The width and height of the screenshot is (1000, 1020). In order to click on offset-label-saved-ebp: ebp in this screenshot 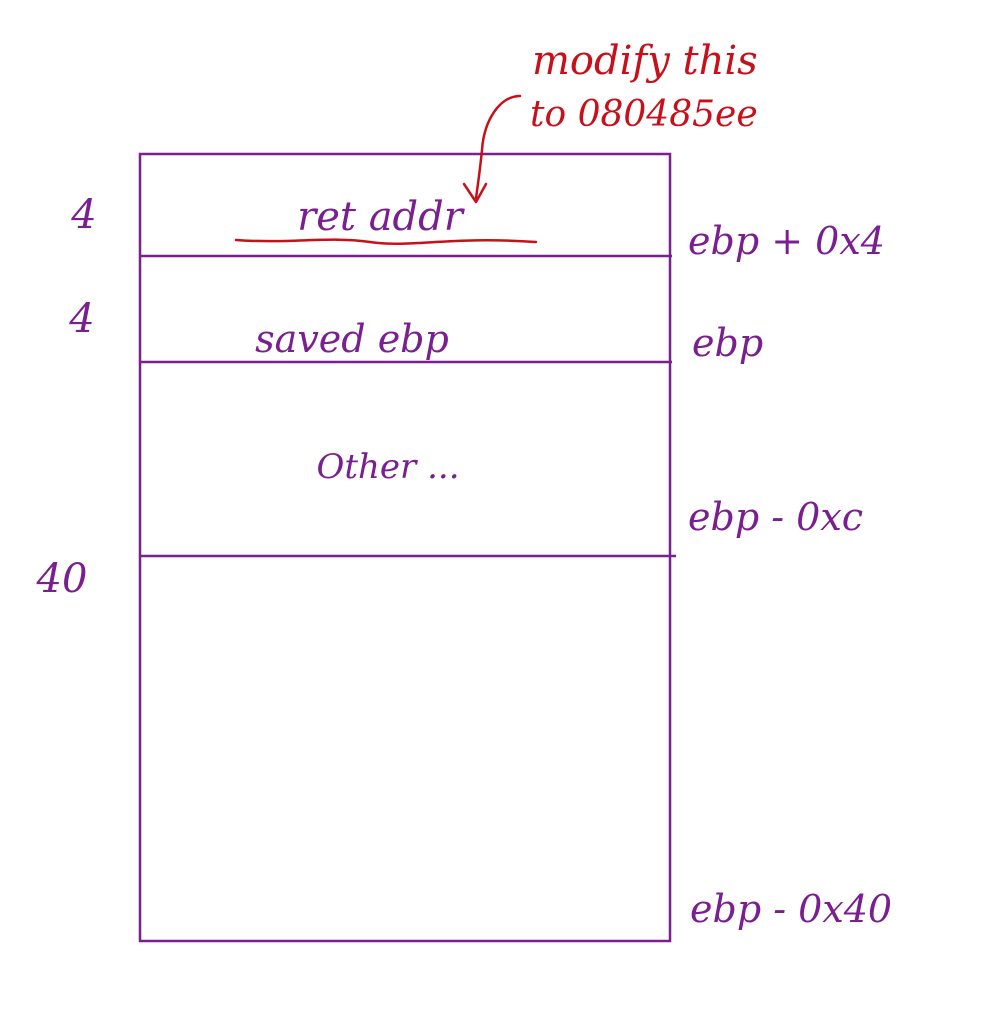, I will do `click(727, 343)`.